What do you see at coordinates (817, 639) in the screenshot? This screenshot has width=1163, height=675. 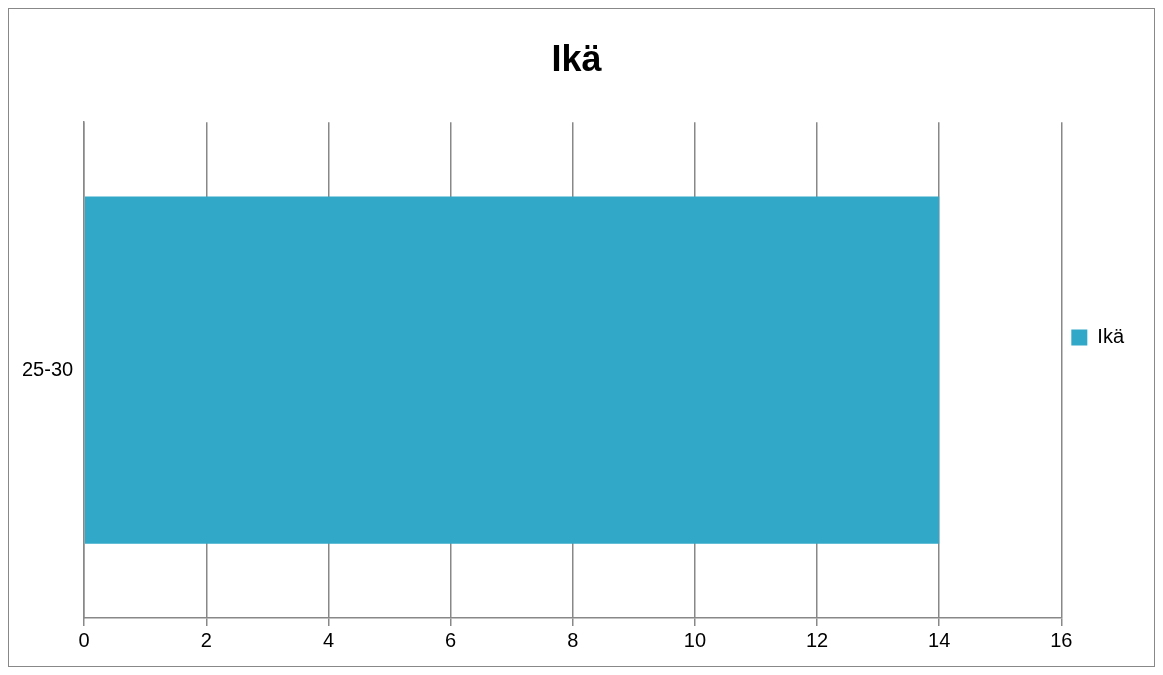 I see `x-tick-label: 12` at bounding box center [817, 639].